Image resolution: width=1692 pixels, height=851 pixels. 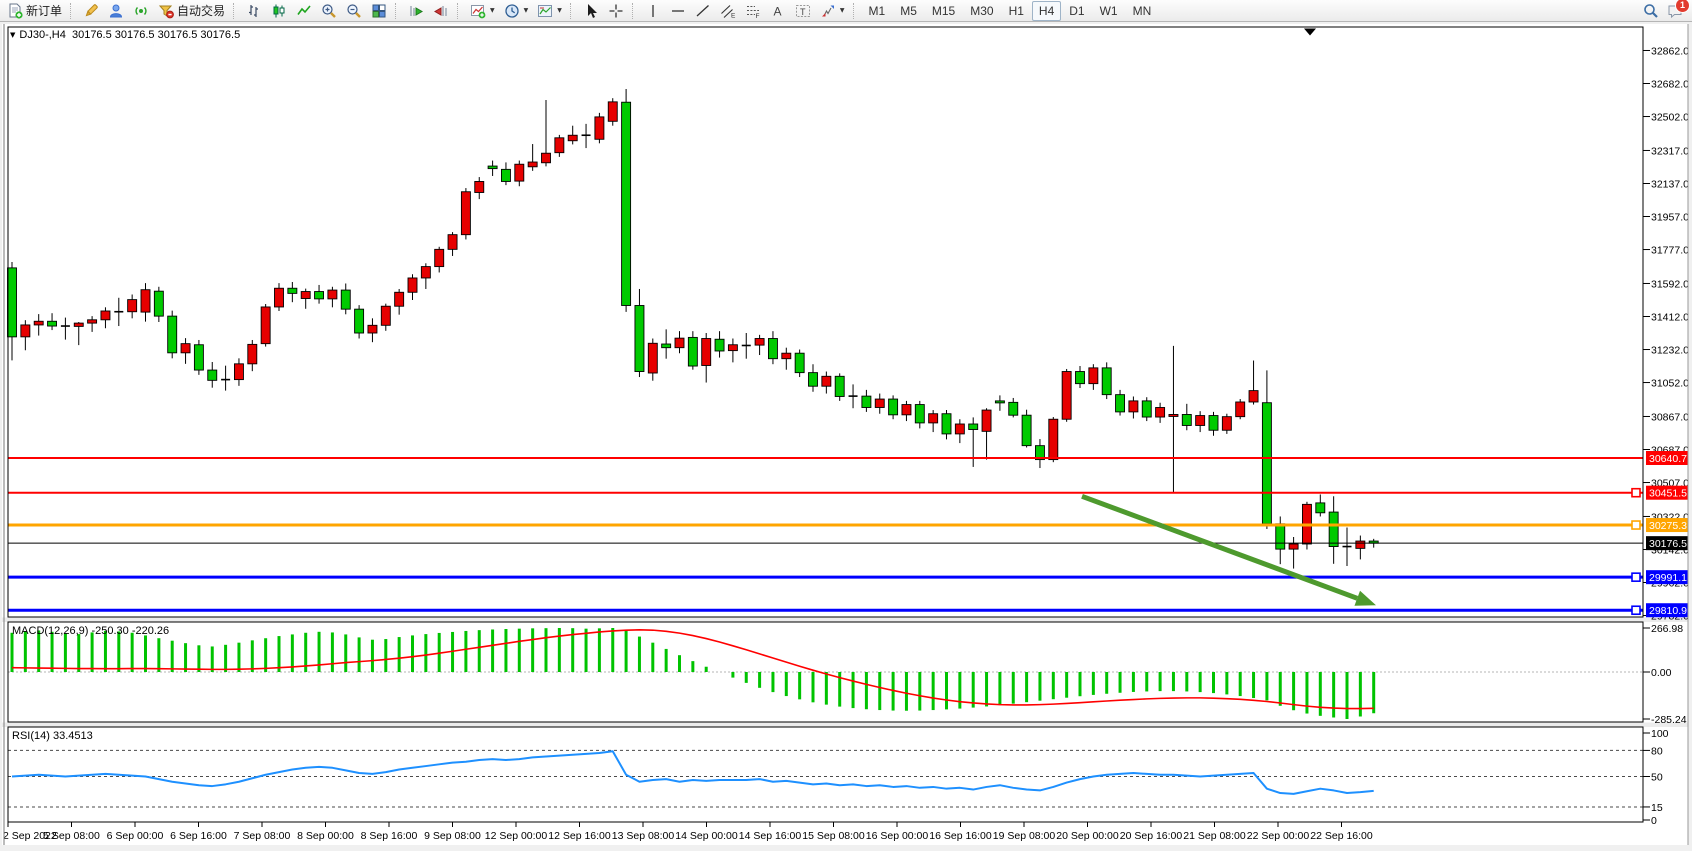 I want to click on time-tick-label: 15 Sep 08:00, so click(x=833, y=836).